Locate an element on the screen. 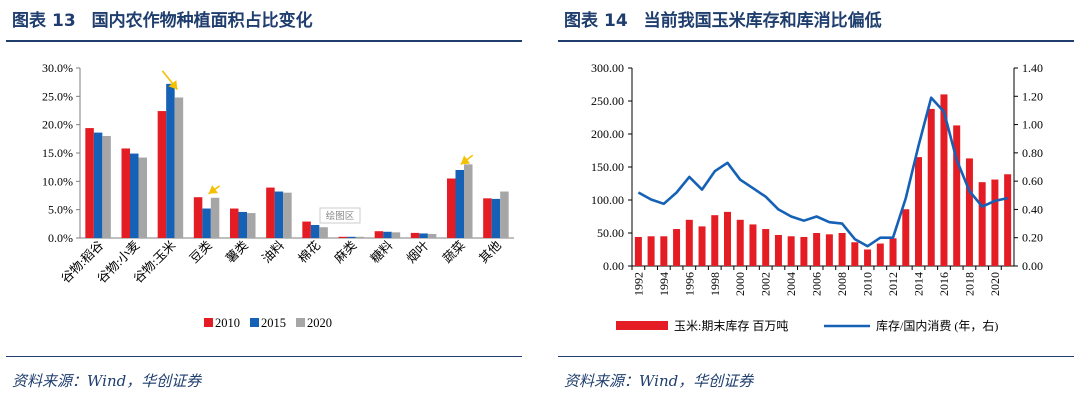 This screenshot has width=1080, height=415. right-y-tick-label: 0.40 is located at coordinates (1032, 209).